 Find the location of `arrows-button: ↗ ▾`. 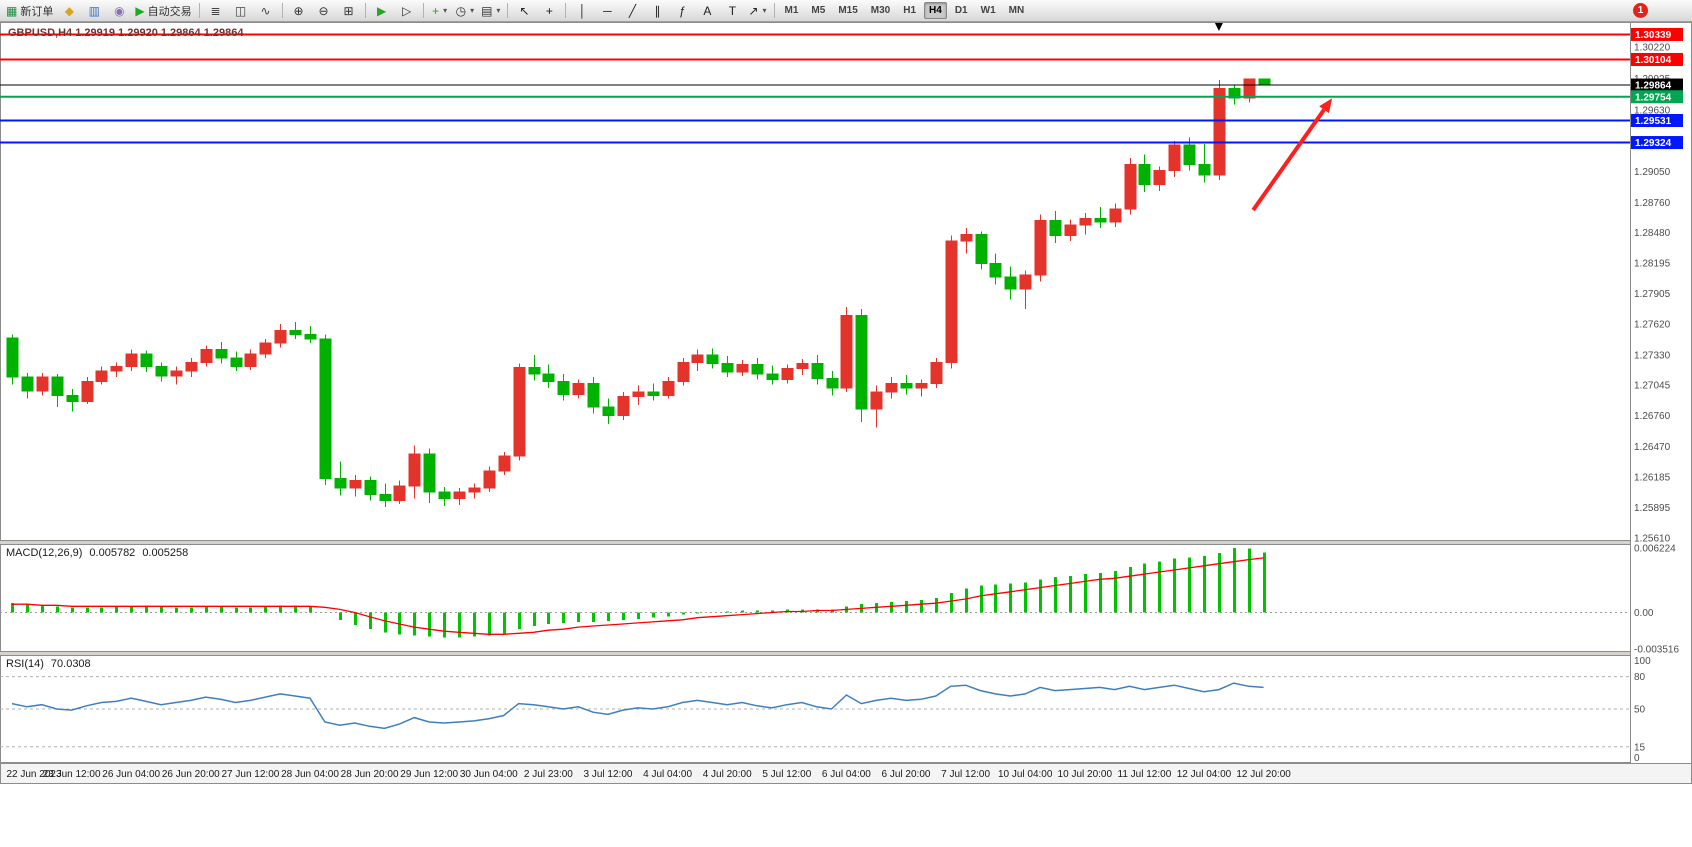

arrows-button: ↗ ▾ is located at coordinates (757, 11).